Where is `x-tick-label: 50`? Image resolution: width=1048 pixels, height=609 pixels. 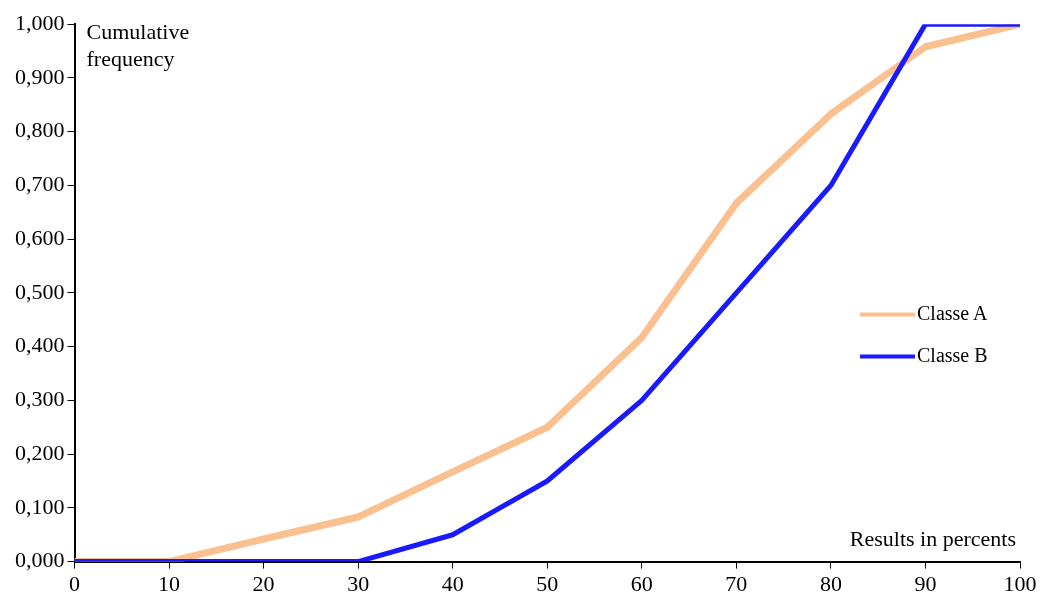
x-tick-label: 50 is located at coordinates (547, 583).